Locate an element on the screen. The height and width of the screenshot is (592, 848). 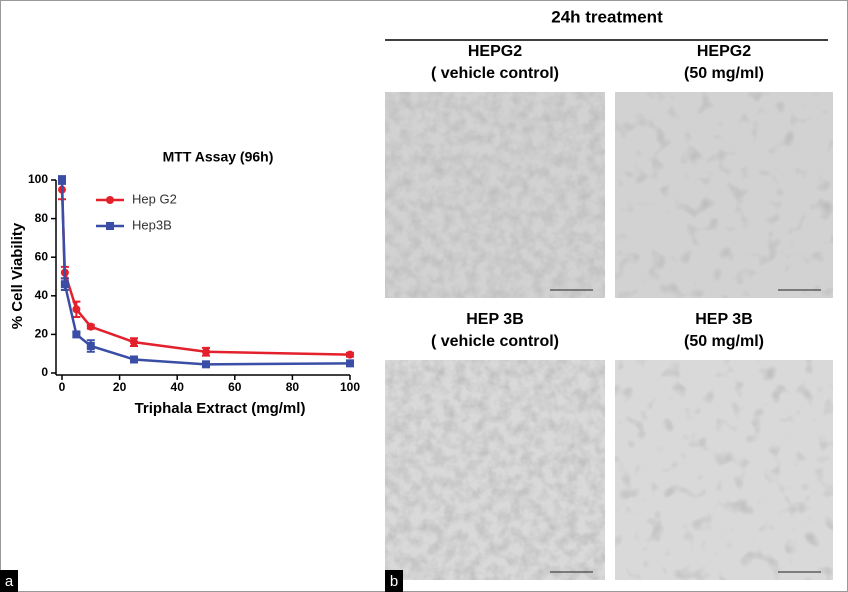
legend-label: Hep3B is located at coordinates (152, 224).